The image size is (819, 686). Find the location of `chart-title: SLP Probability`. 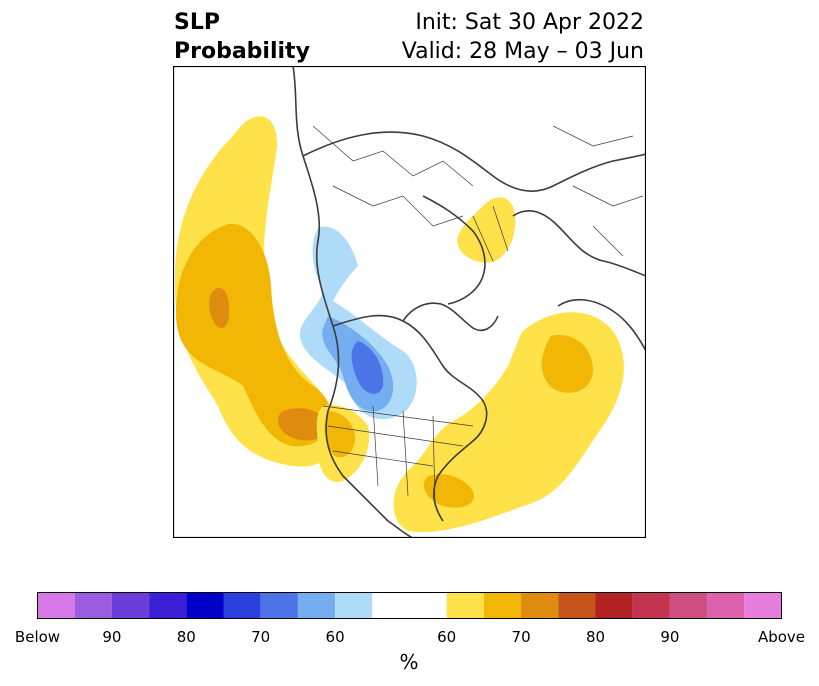

chart-title: SLP Probability is located at coordinates (242, 37).